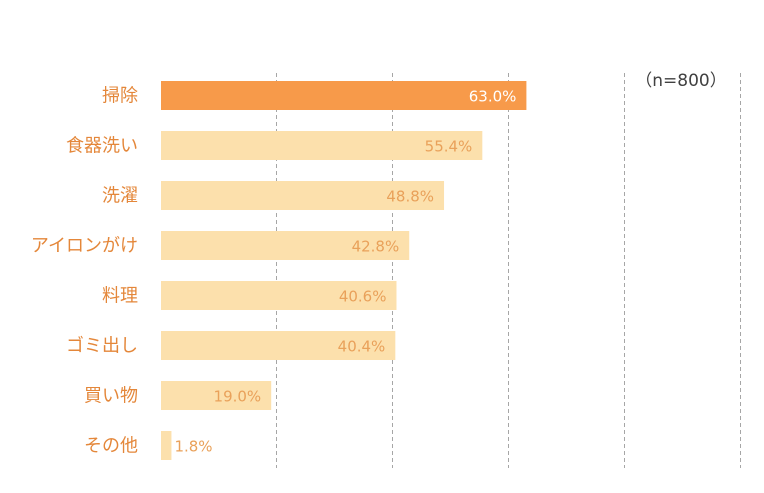  What do you see at coordinates (102, 346) in the screenshot?
I see `category-label: ゴミ出し` at bounding box center [102, 346].